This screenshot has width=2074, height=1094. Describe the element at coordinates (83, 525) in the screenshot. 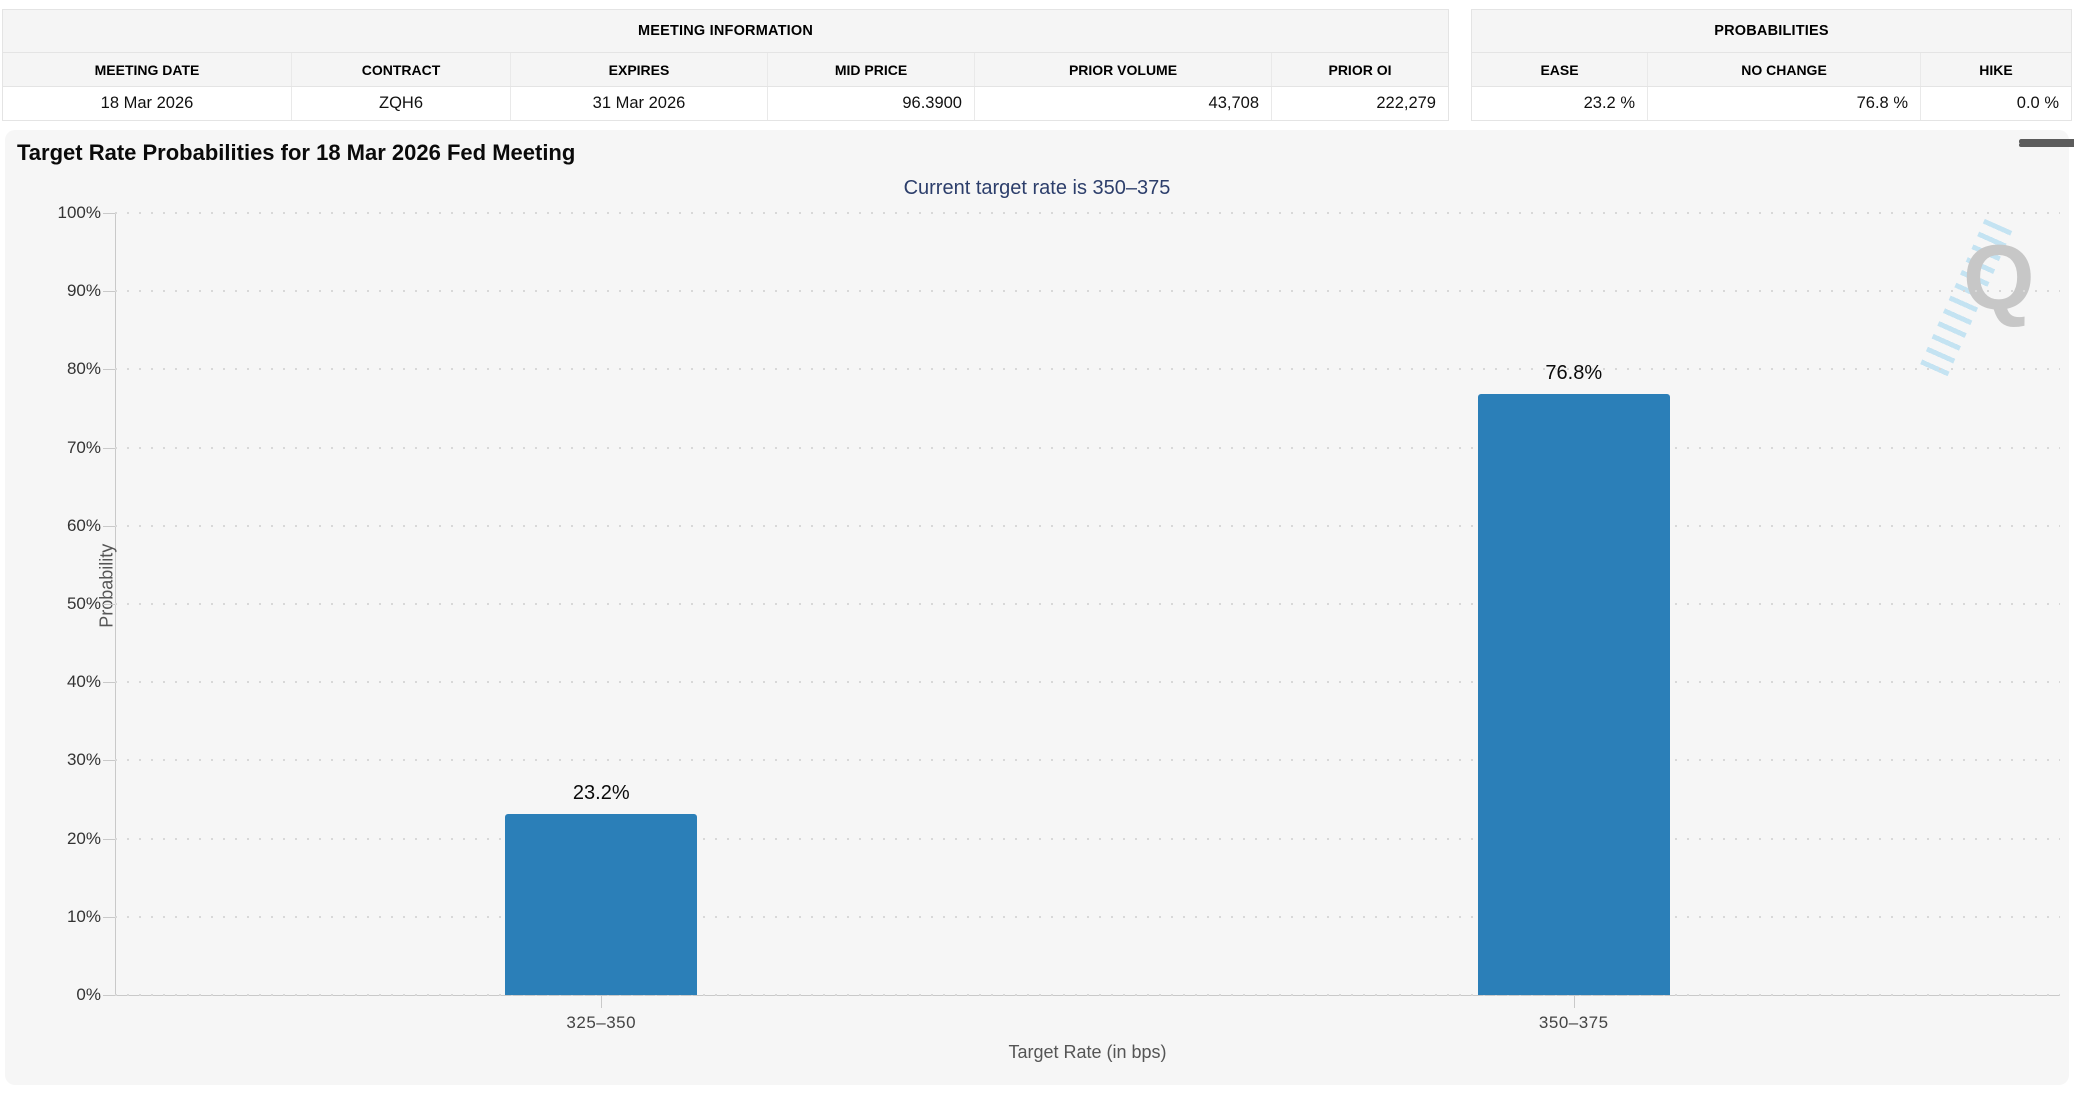

I see `y-tick-label: 60%` at that location.